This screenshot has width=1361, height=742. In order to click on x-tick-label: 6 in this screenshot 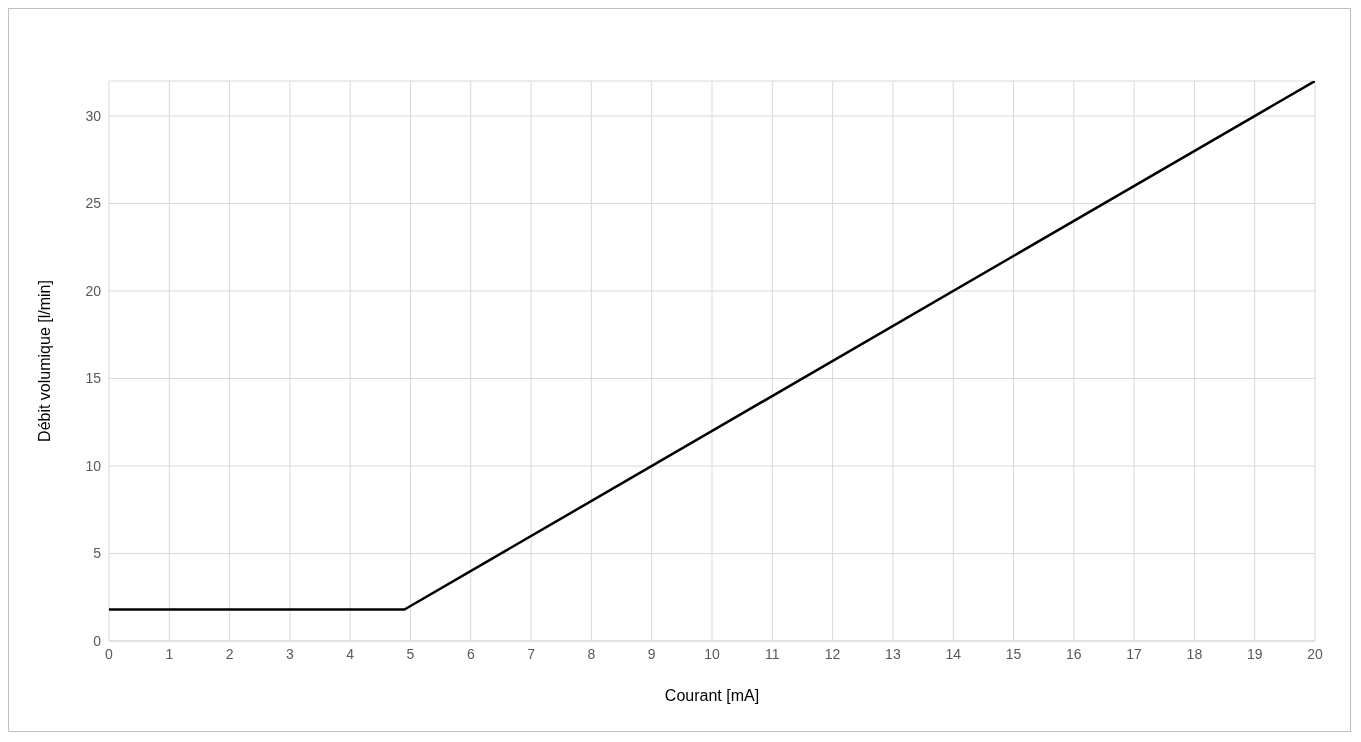, I will do `click(470, 653)`.